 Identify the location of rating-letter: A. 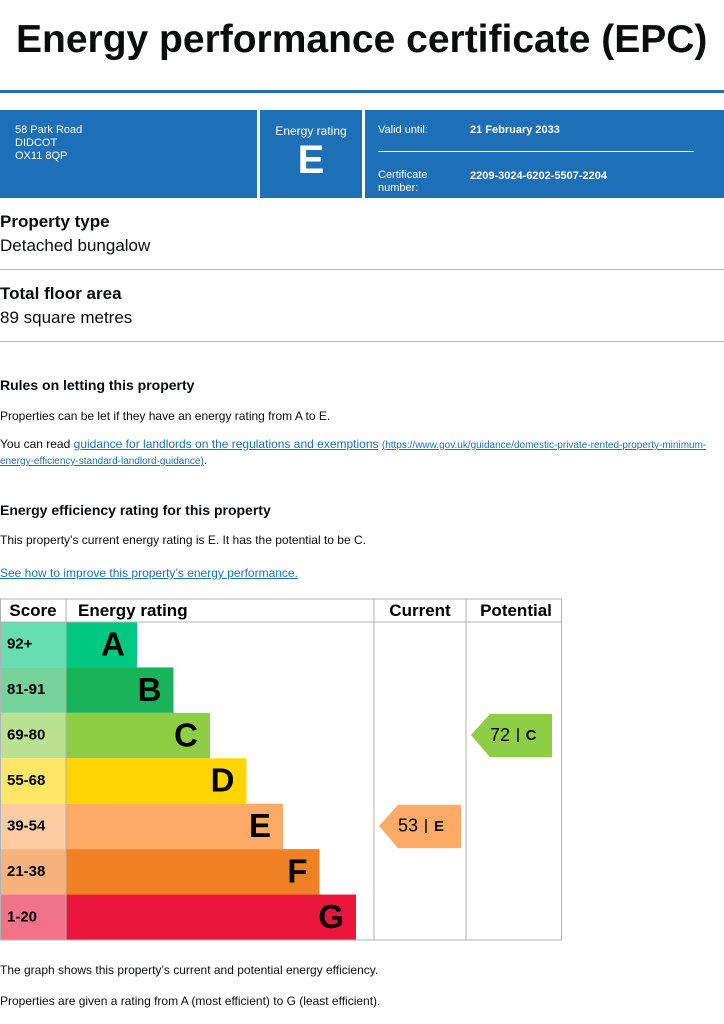
(113, 643).